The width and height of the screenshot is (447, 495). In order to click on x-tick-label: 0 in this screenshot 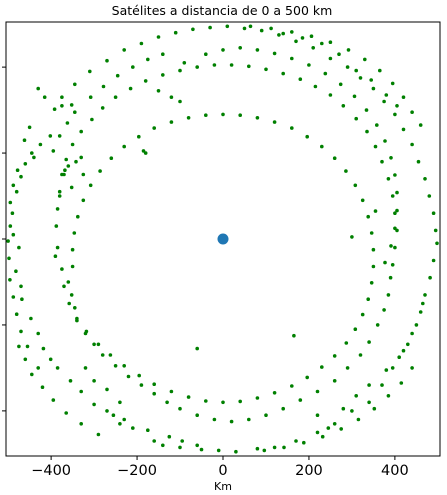, I will do `click(222, 471)`.